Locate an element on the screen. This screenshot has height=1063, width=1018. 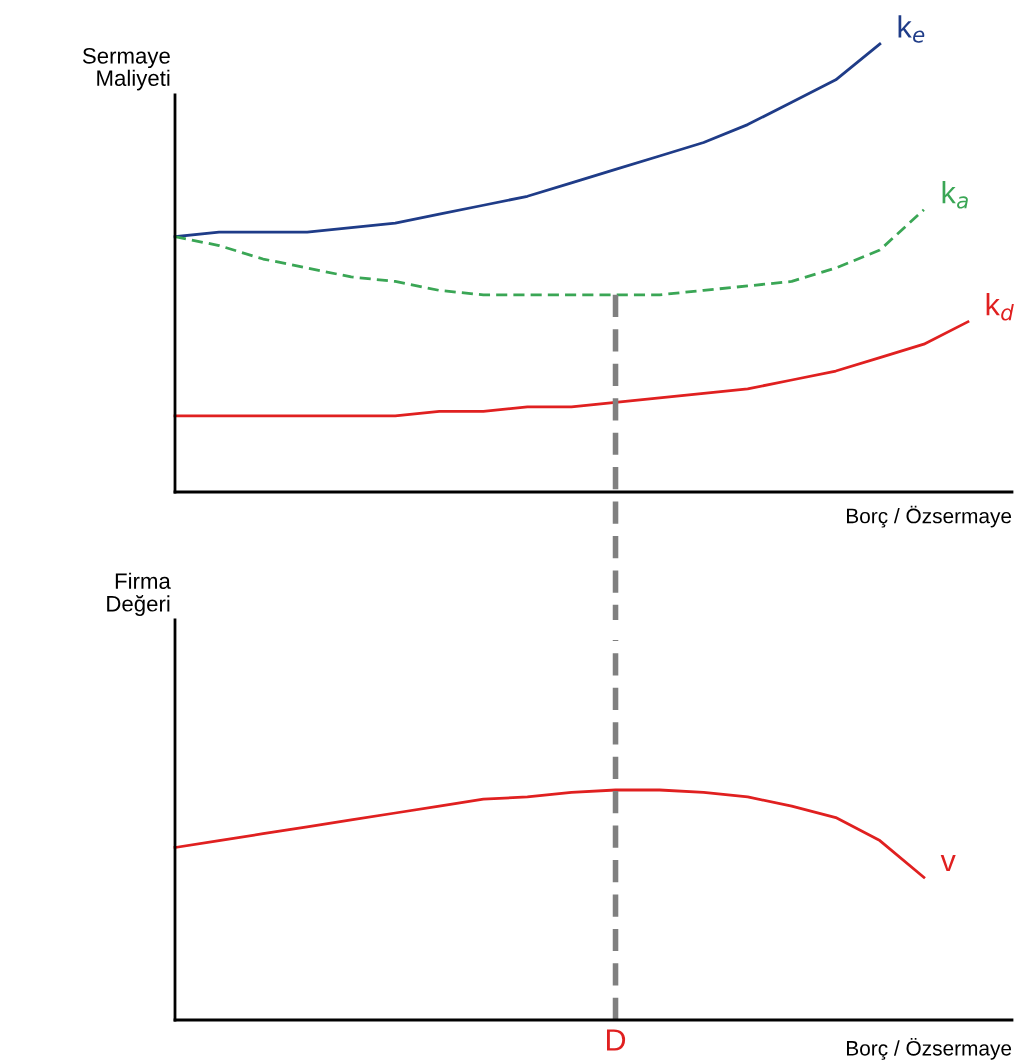
y-axis-title: Firma Değeri is located at coordinates (139, 594).